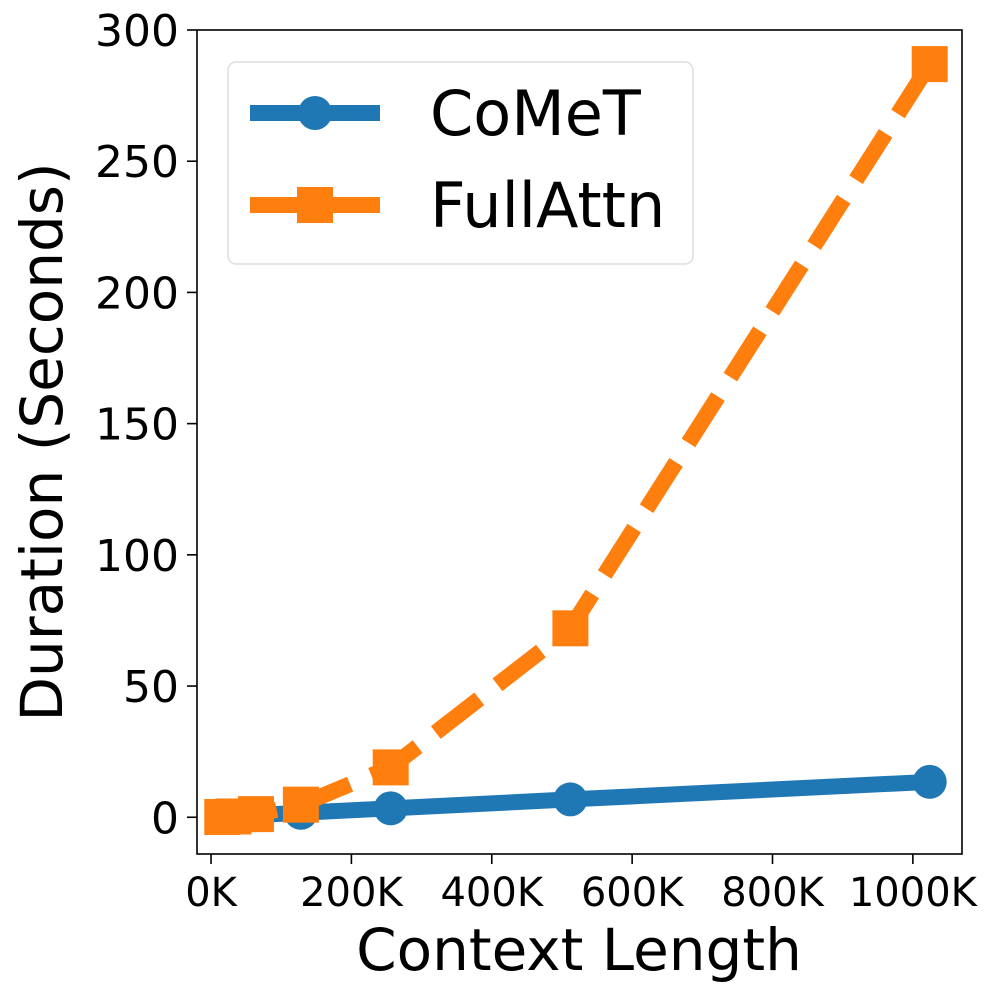  I want to click on legend-label-comet: CoMeT, so click(536, 113).